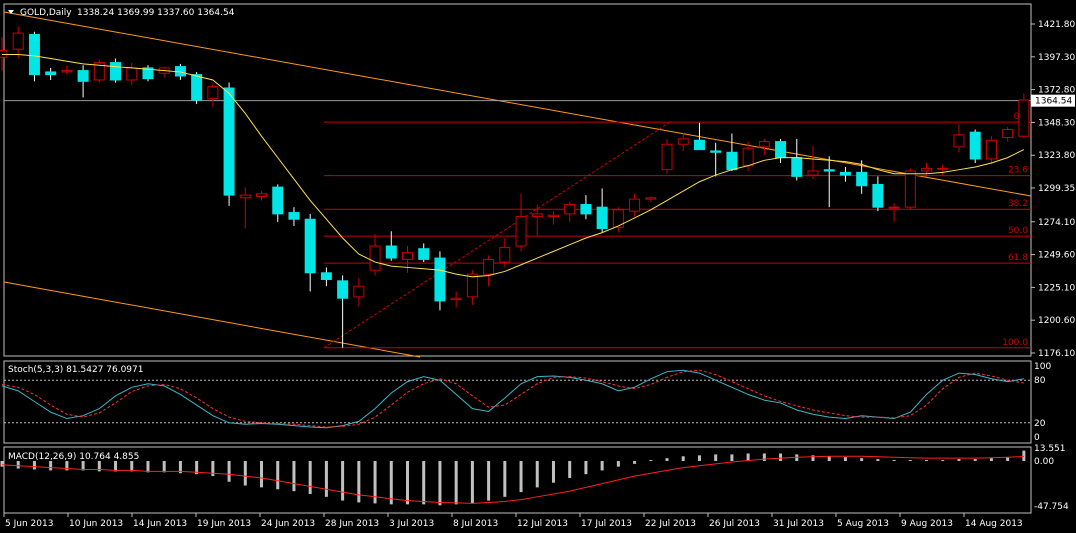 This screenshot has height=533, width=1076. I want to click on triangle-down-icon, so click(11, 12).